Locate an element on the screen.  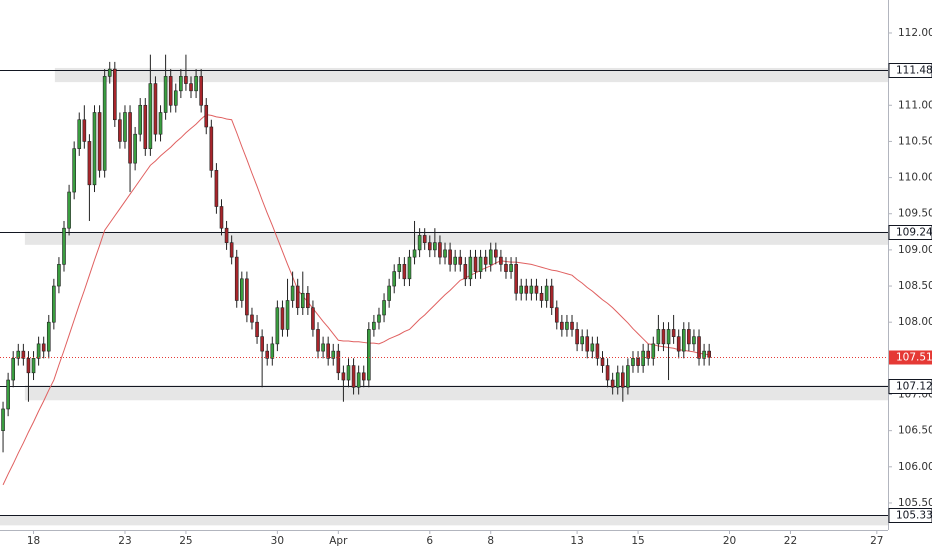
level-label: 109.243 is located at coordinates (914, 233).